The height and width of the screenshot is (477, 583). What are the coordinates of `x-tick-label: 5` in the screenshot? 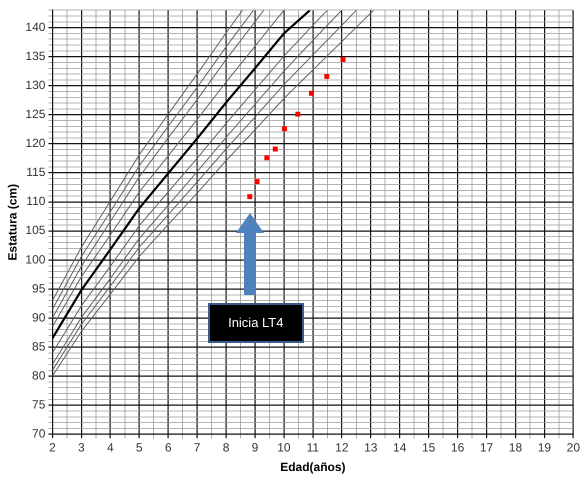 It's located at (139, 447).